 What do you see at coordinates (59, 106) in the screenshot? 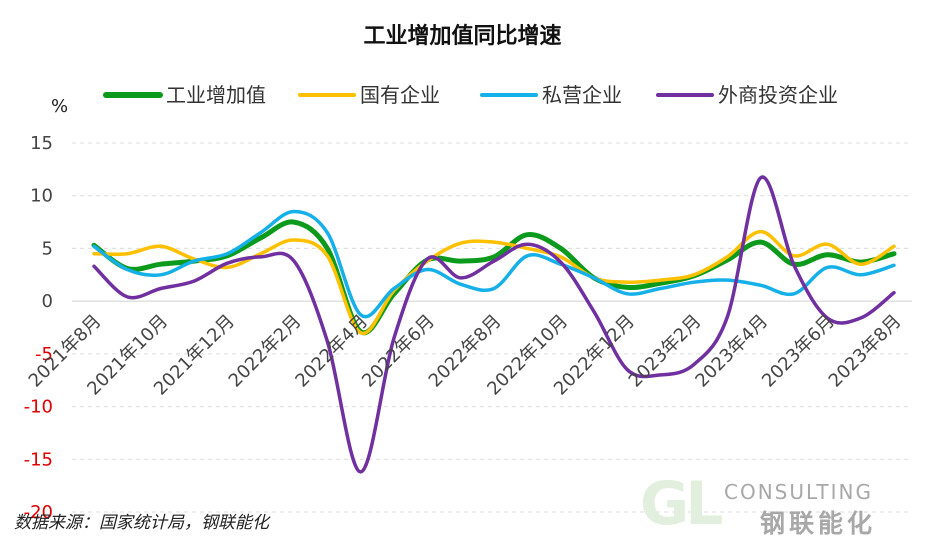
I see `y-axis-unit-label: %` at bounding box center [59, 106].